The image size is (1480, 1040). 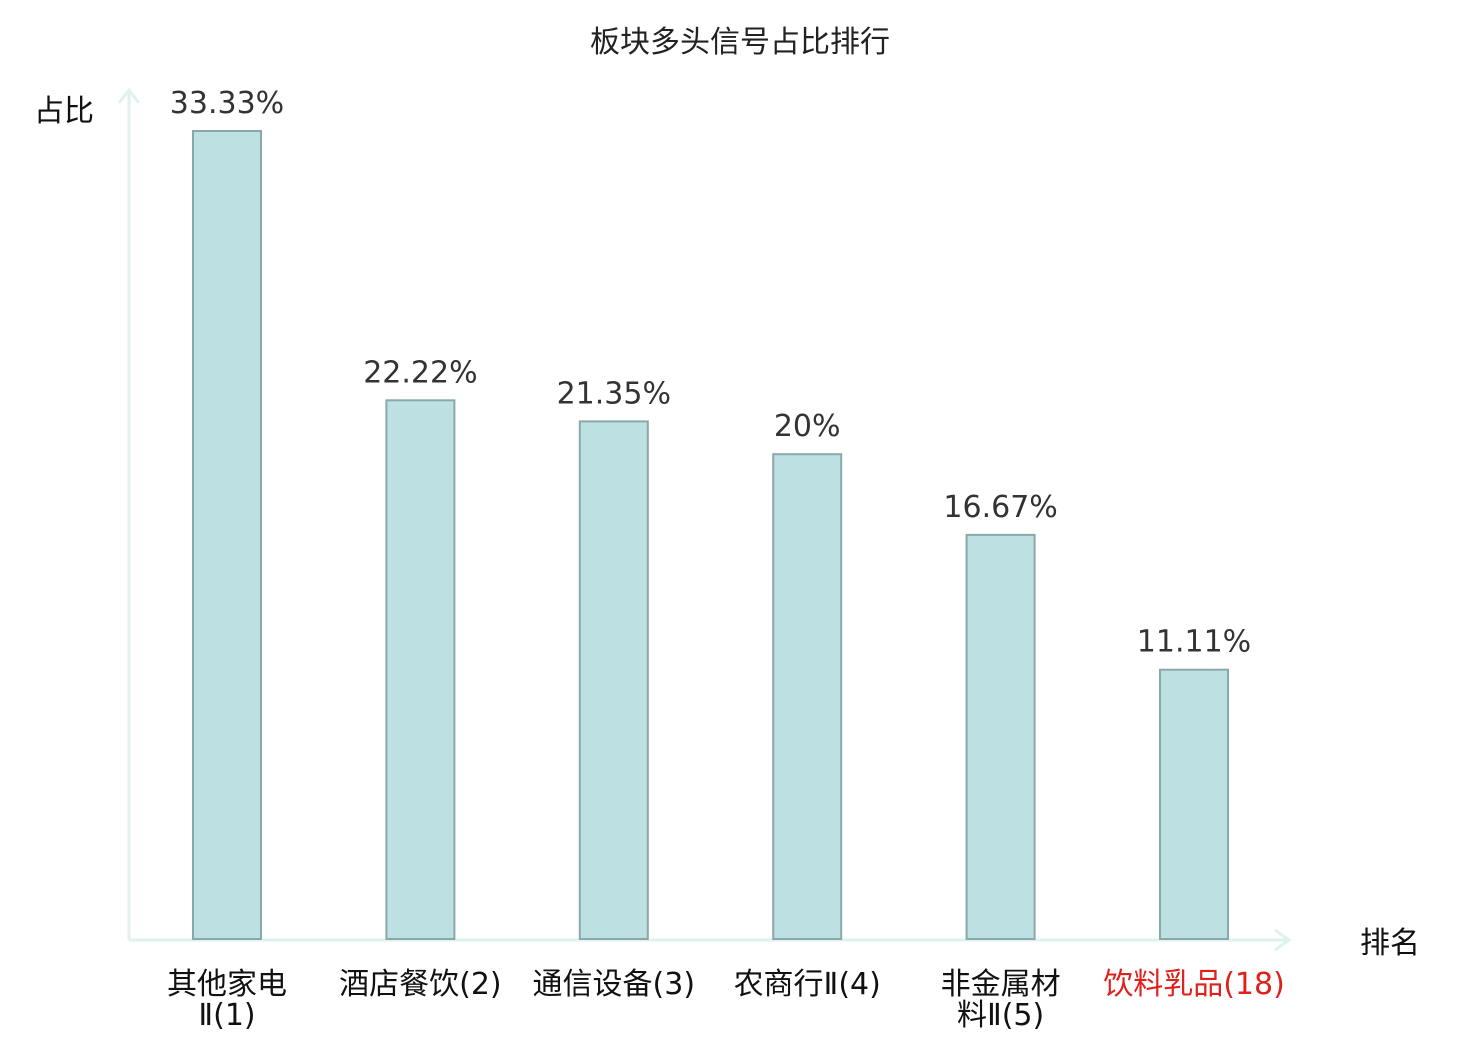 I want to click on y-axis, so click(x=129, y=513).